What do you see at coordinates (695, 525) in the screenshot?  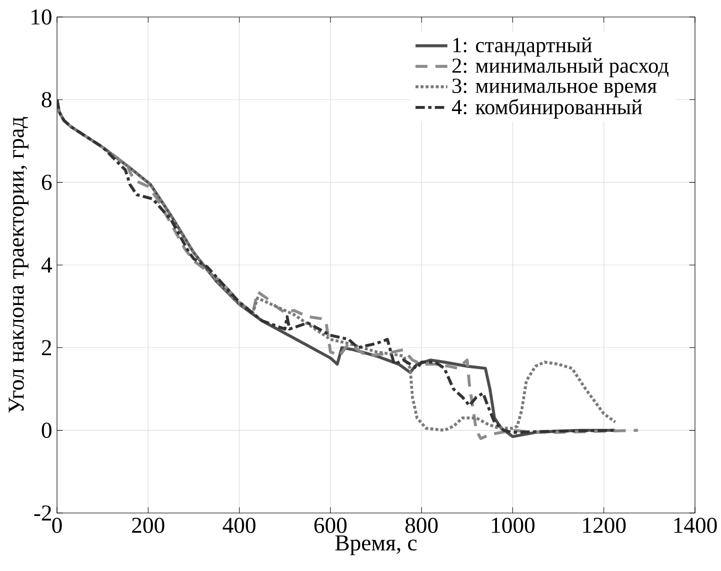 I see `x-tick-label: 1400` at bounding box center [695, 525].